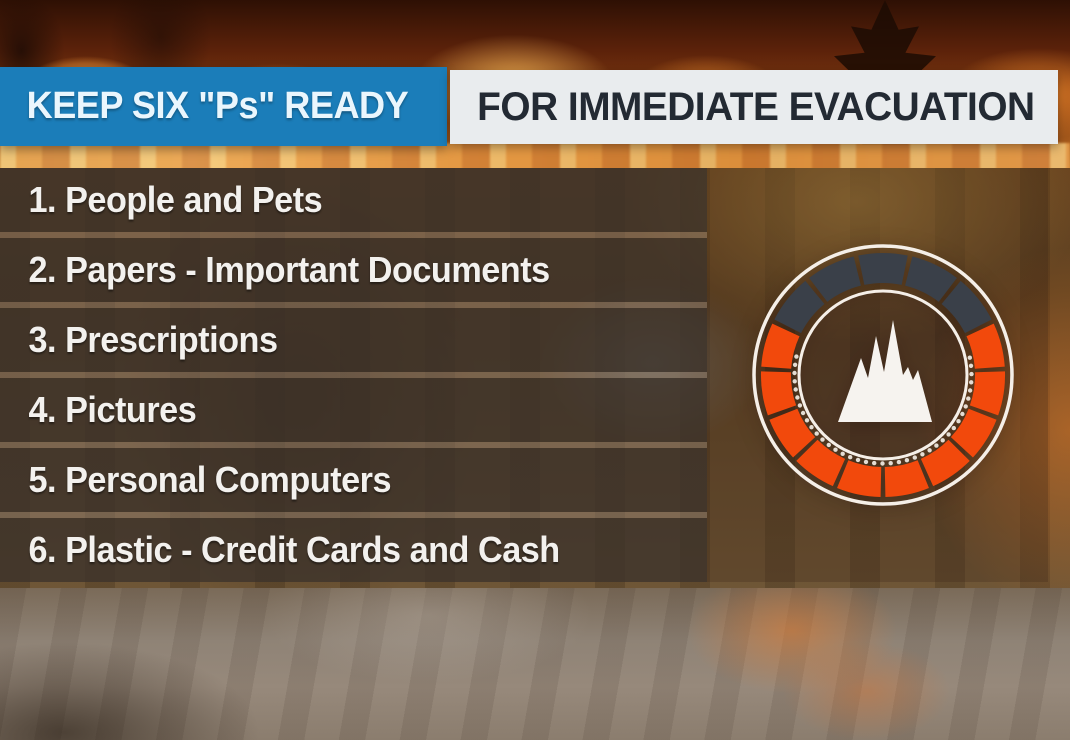 This screenshot has width=1070, height=740. I want to click on checklist-item: 5. Personal Computers, so click(353, 480).